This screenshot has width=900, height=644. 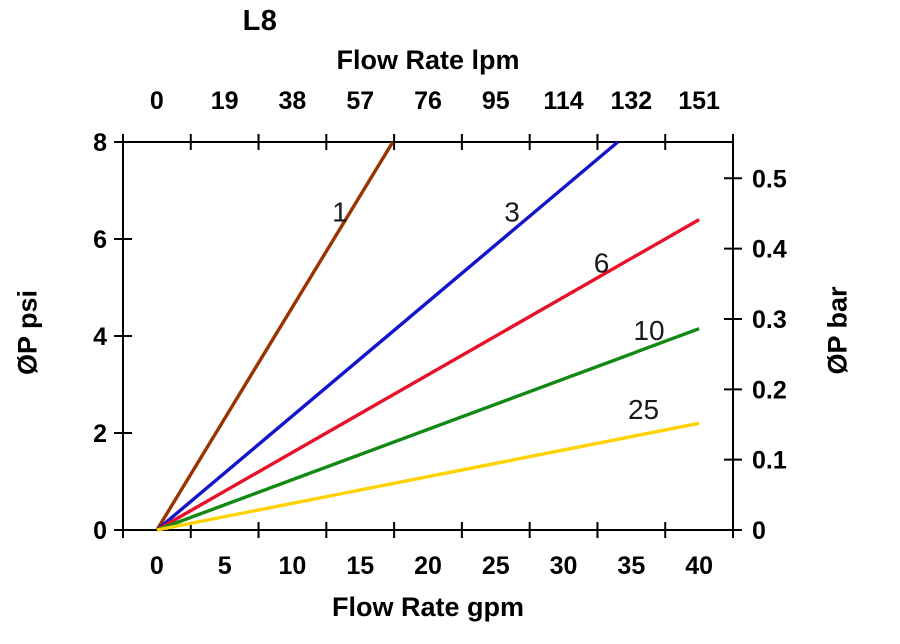 I want to click on series-label-6: 6, so click(x=602, y=262).